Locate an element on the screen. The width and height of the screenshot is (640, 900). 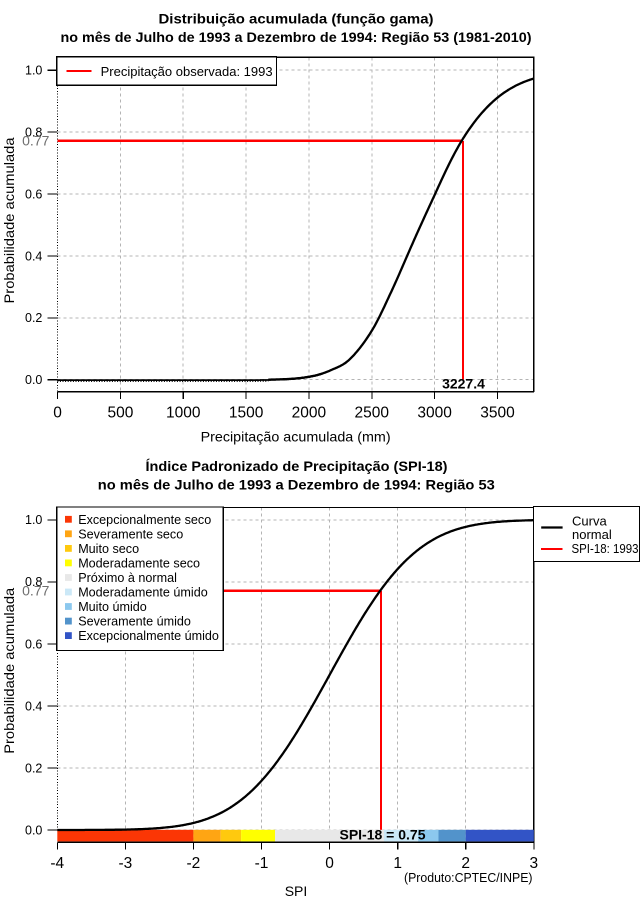
svg-text: 2500 is located at coordinates (372, 412).